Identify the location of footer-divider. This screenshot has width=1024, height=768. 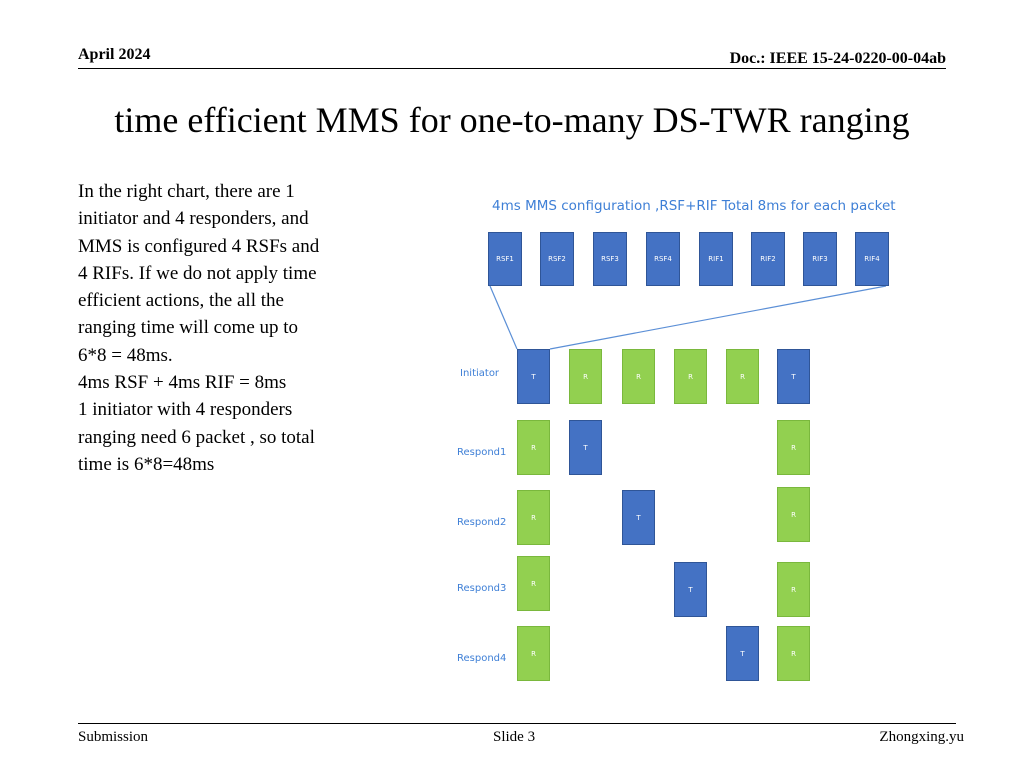
(517, 723).